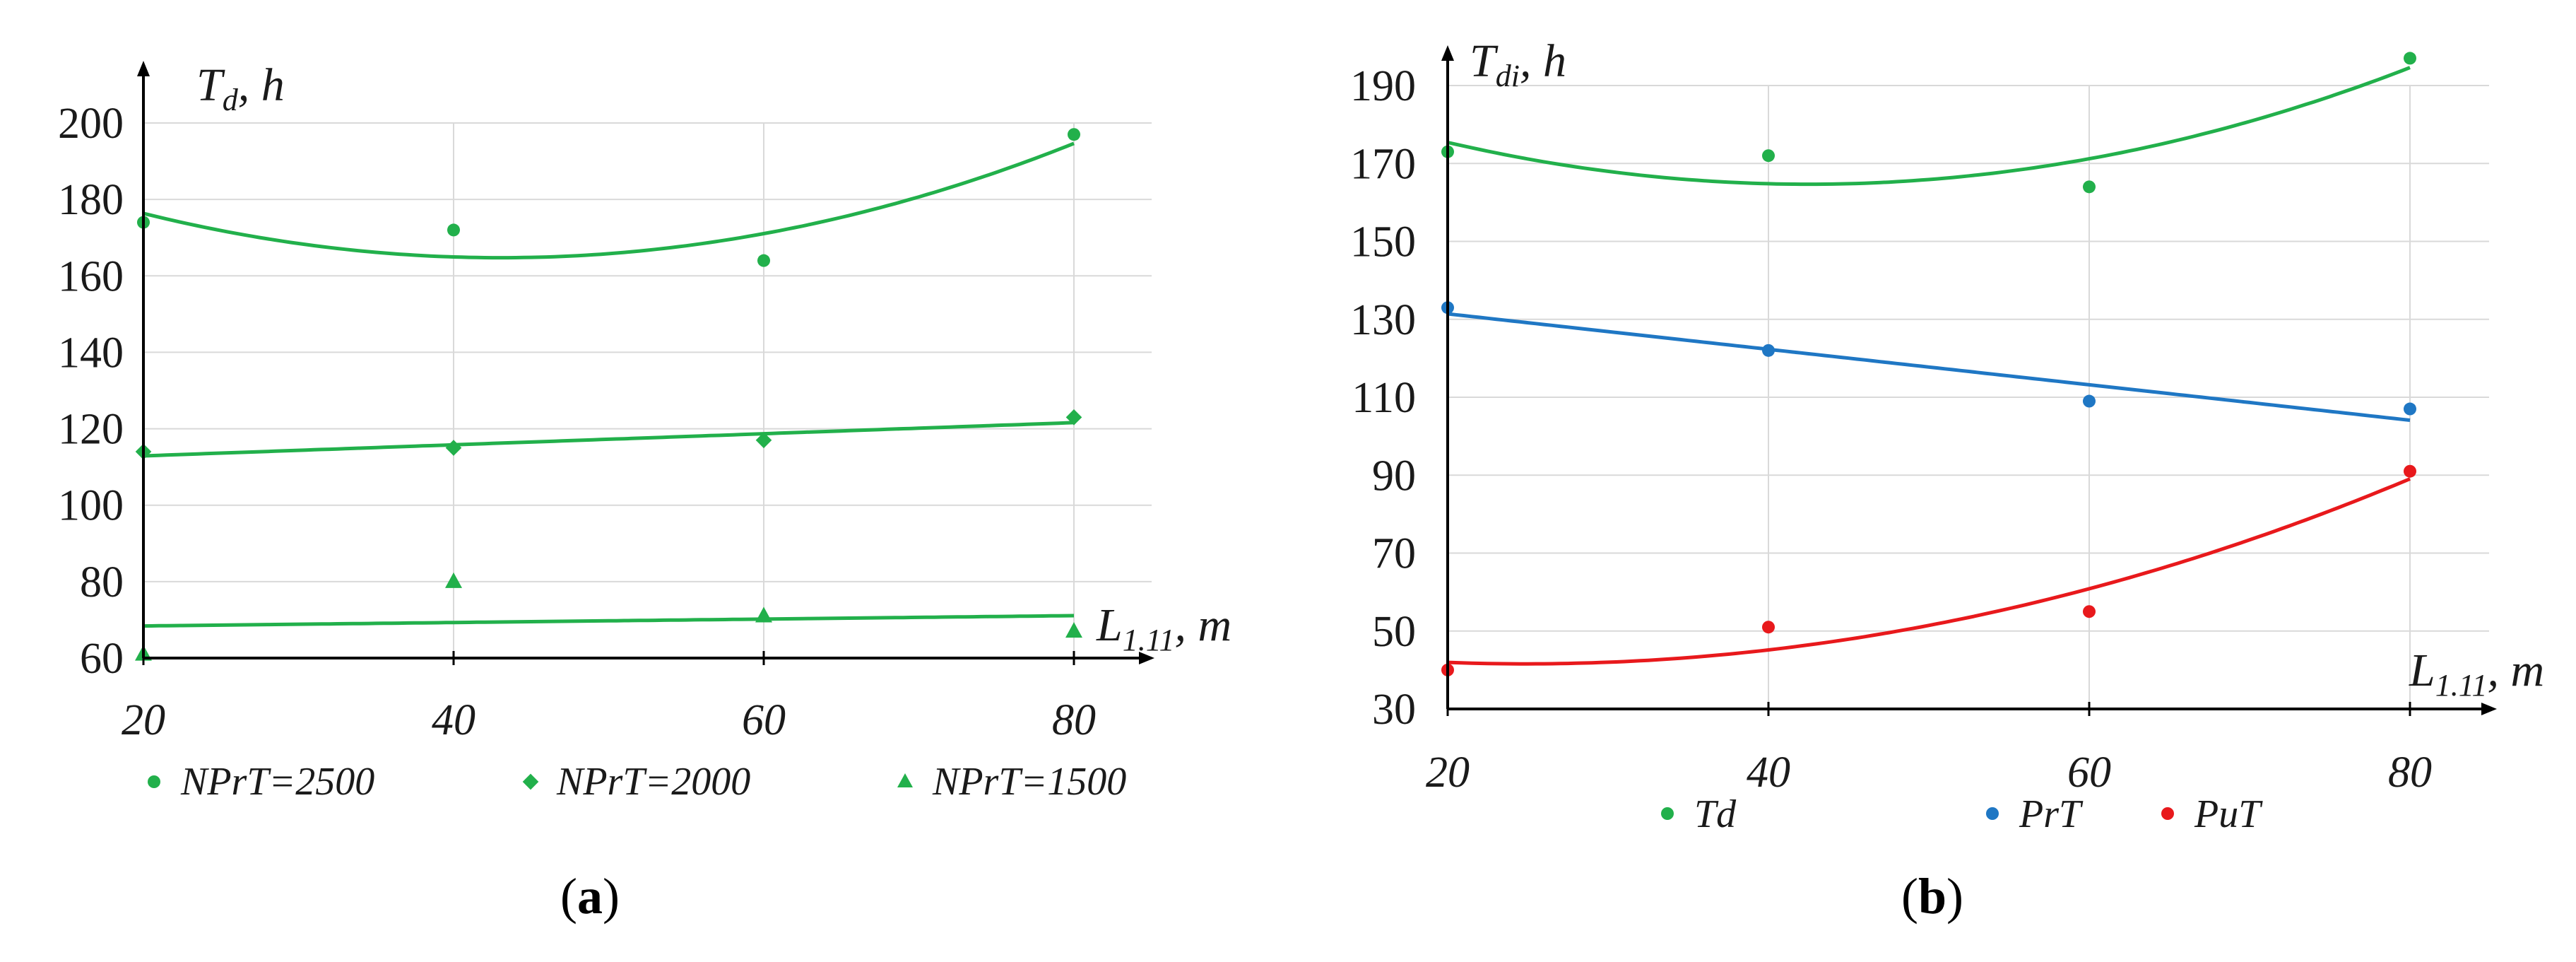 The height and width of the screenshot is (962, 2576). What do you see at coordinates (102, 659) in the screenshot?
I see `y-tick-label: 60` at bounding box center [102, 659].